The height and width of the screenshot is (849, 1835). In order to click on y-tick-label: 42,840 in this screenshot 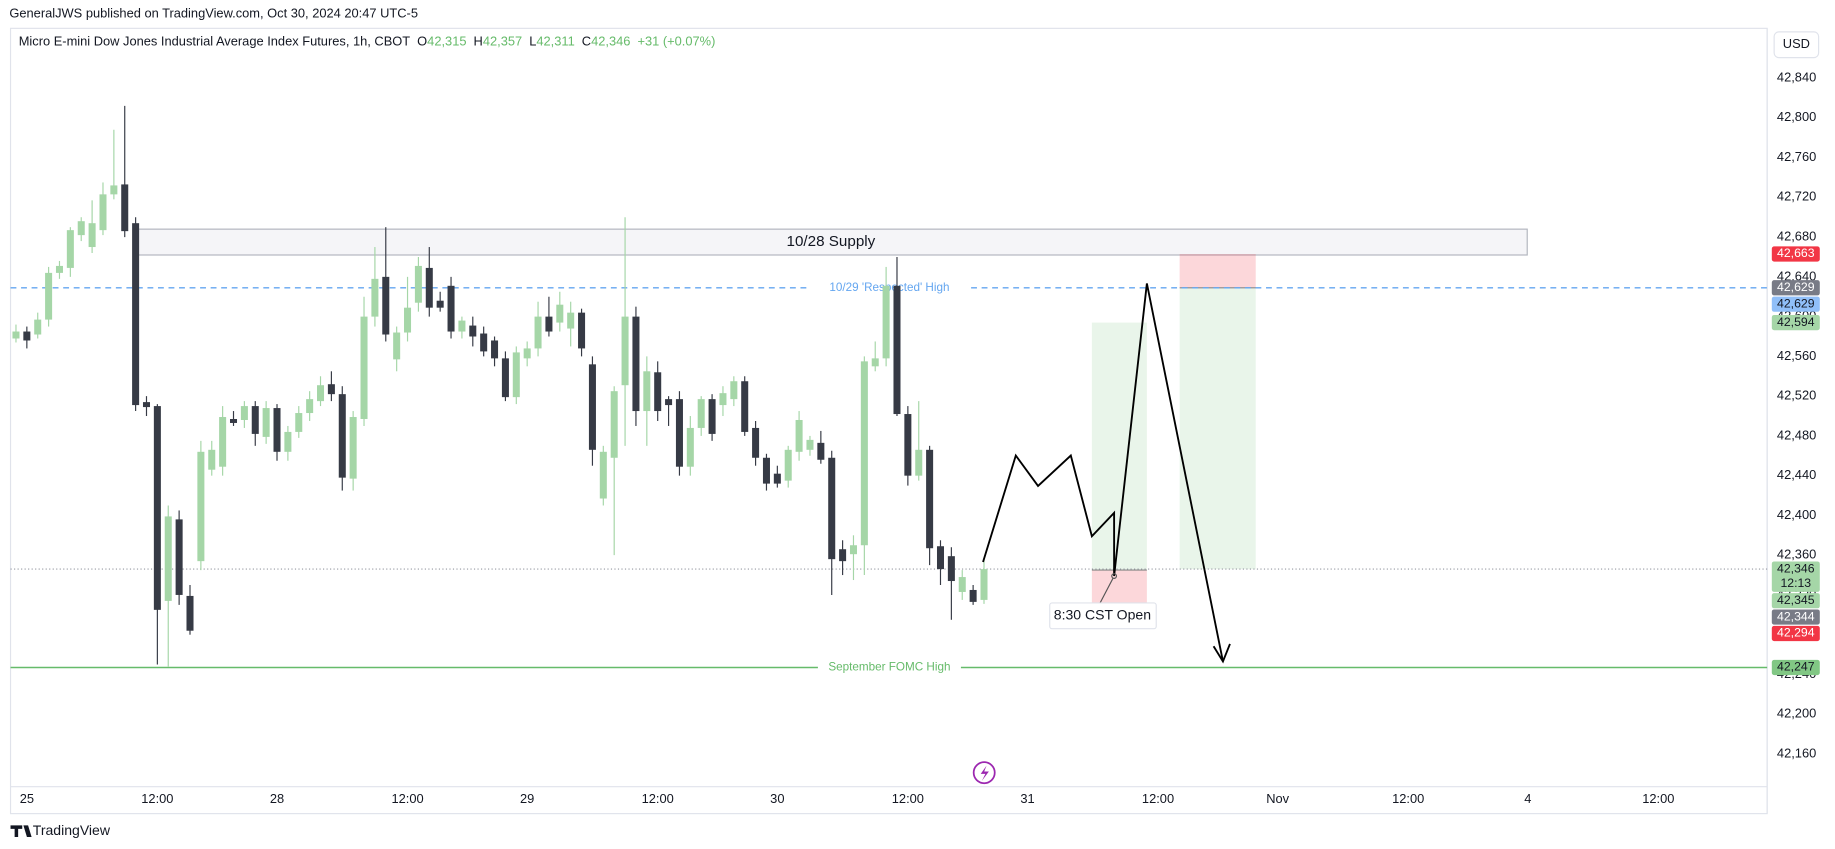, I will do `click(1796, 76)`.